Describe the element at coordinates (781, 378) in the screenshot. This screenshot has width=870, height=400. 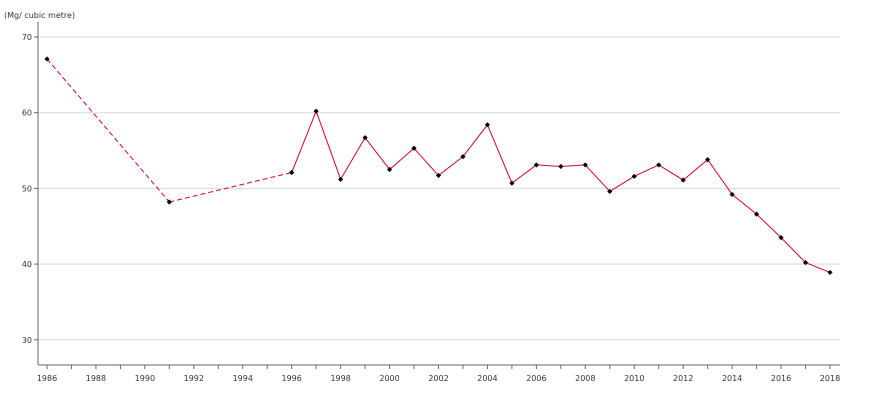
I see `x-tick-label-2016: 2016` at that location.